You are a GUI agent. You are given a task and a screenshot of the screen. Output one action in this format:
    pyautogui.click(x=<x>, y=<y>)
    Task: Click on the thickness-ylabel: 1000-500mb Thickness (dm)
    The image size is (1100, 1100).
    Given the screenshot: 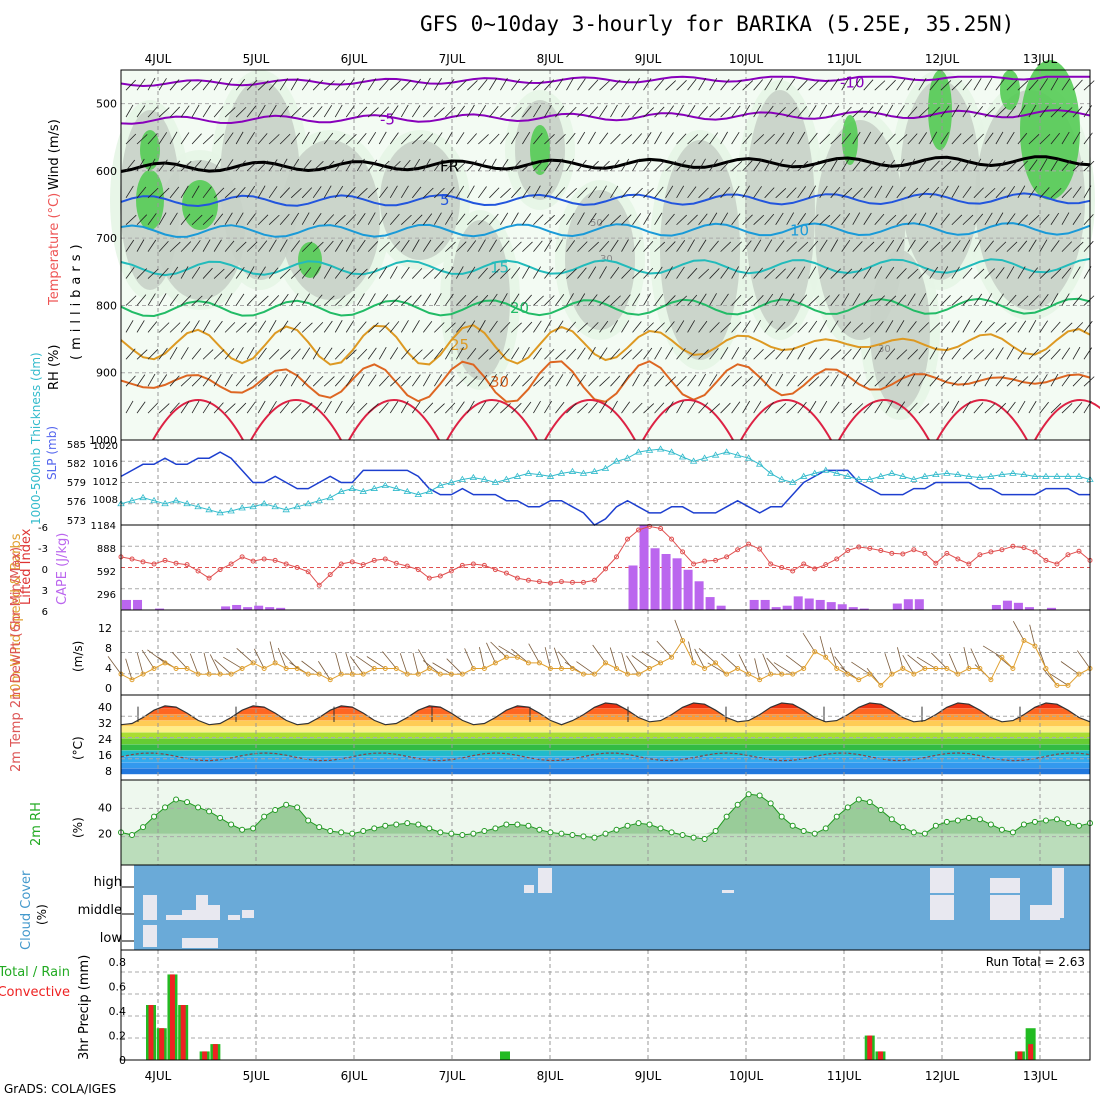 What is the action you would take?
    pyautogui.click(x=36, y=438)
    